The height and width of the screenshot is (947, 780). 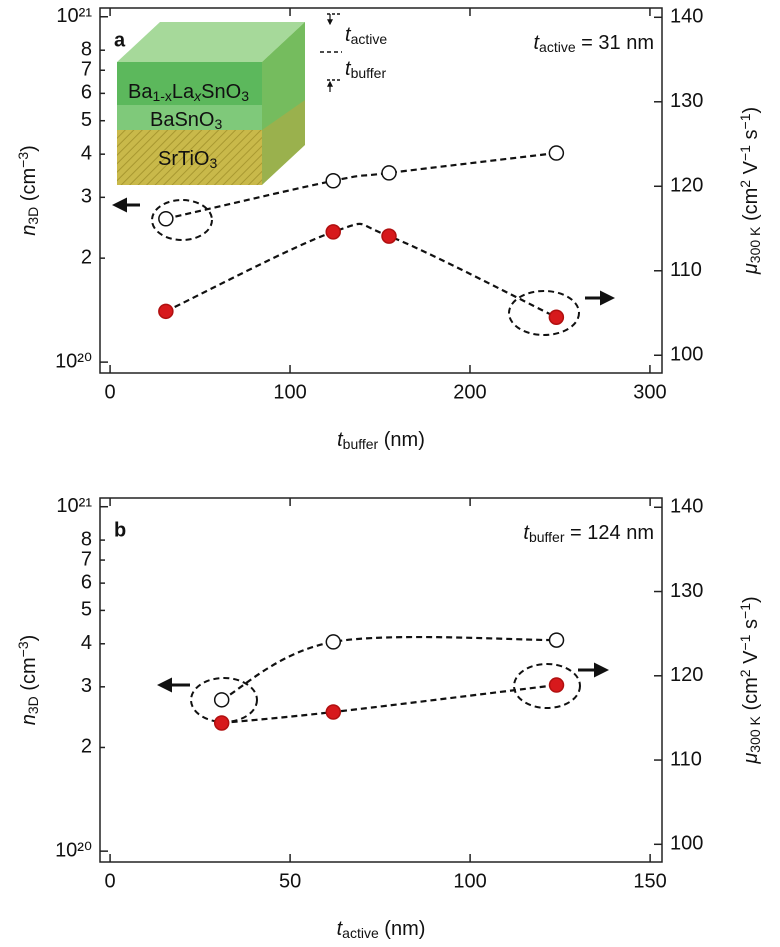 What do you see at coordinates (536, 43) in the screenshot?
I see `annotation-part: t` at bounding box center [536, 43].